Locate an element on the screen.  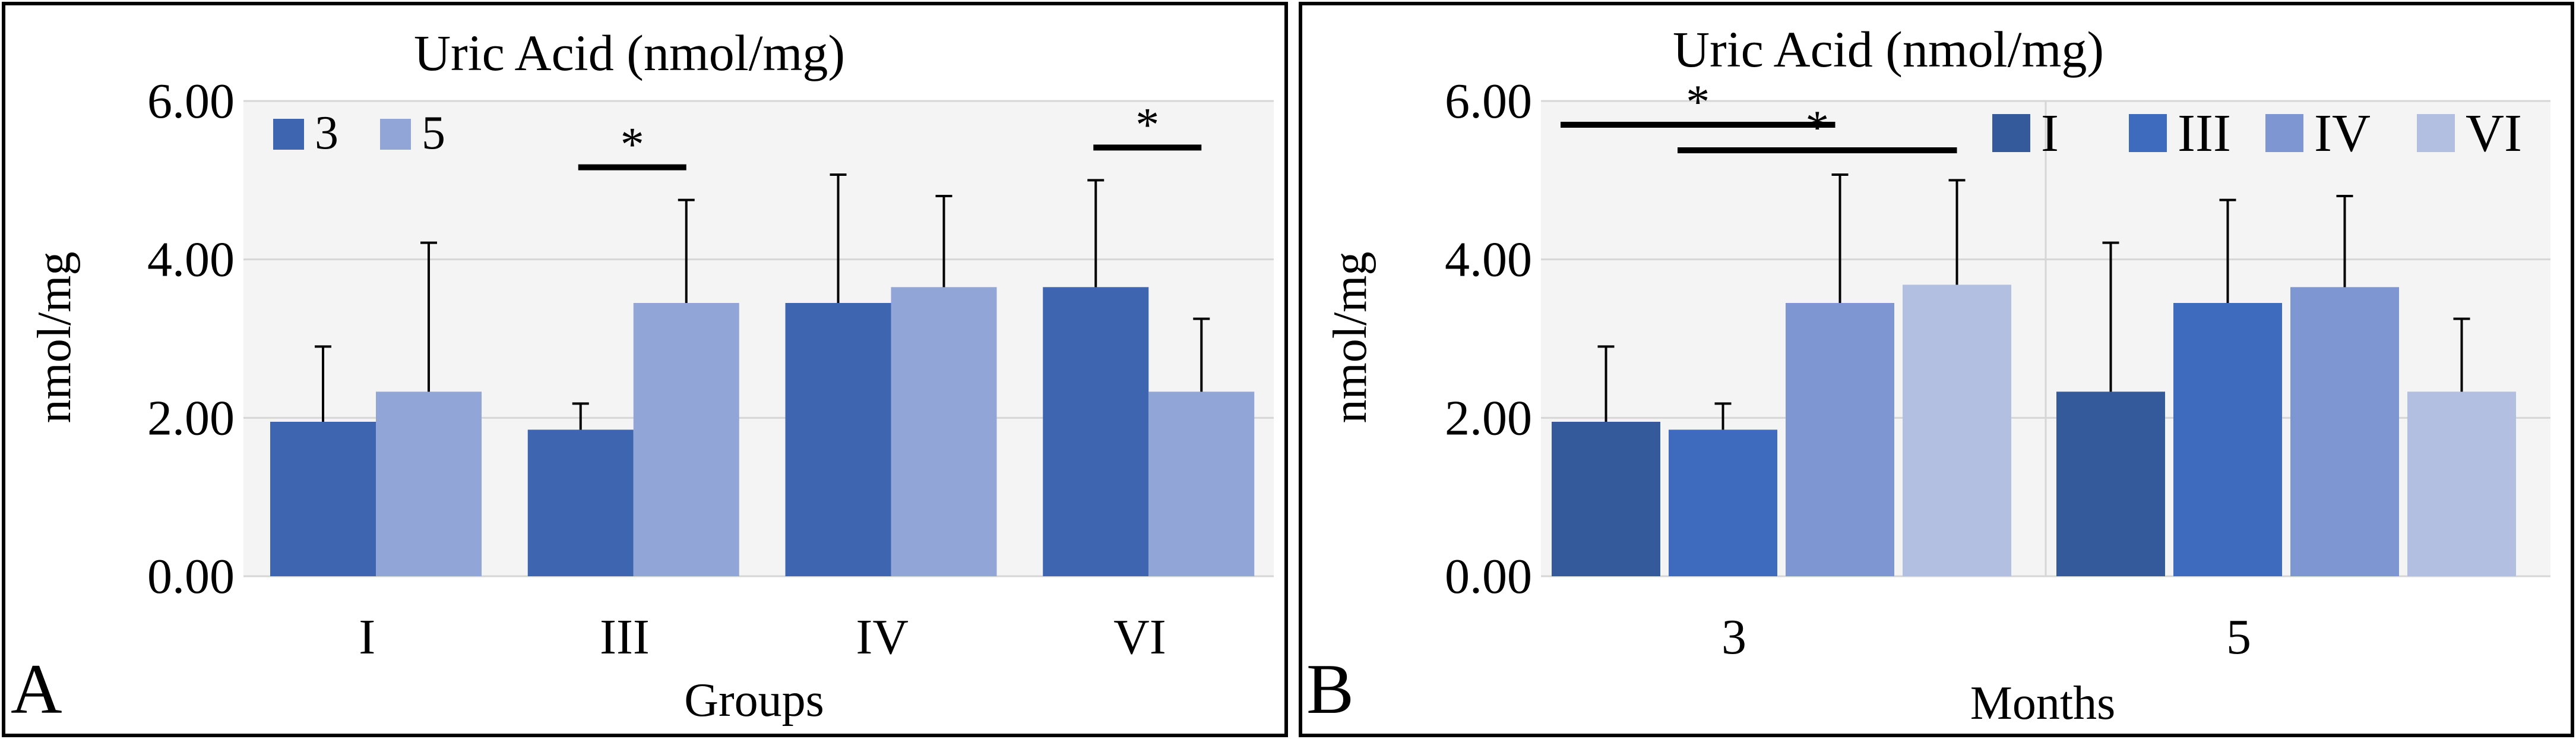
panel-a-significance: * * is located at coordinates (890, 135).